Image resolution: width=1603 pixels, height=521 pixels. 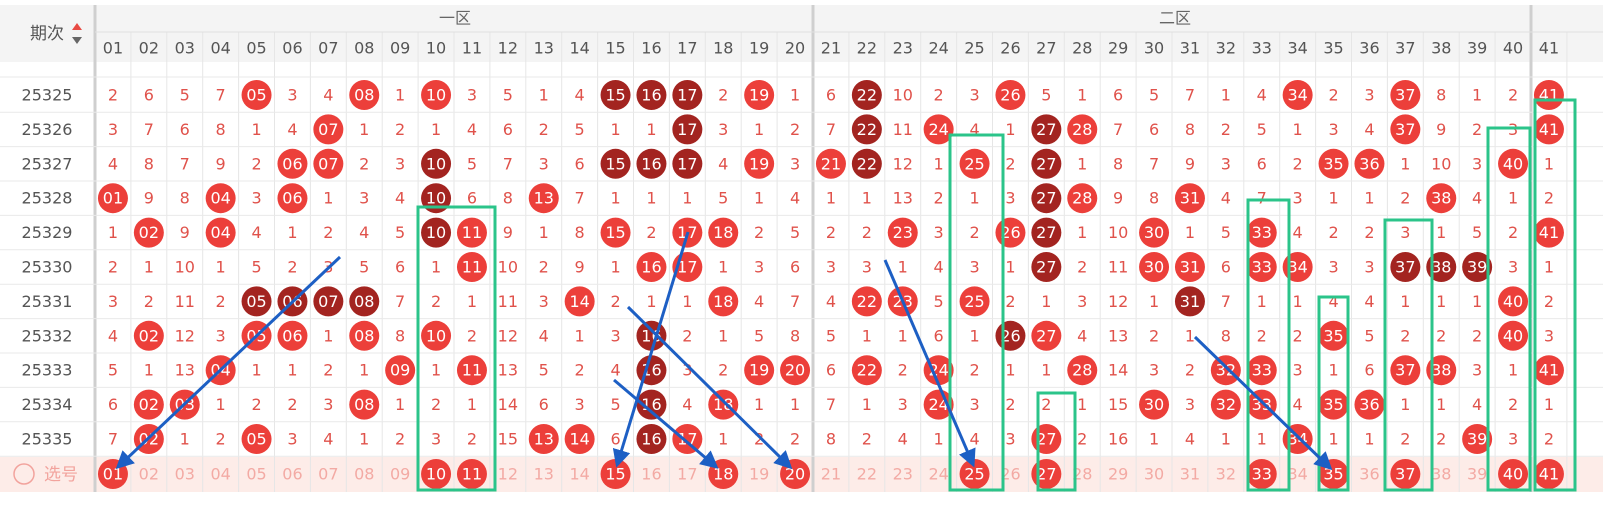 I want to click on column-header: 07, so click(x=328, y=48).